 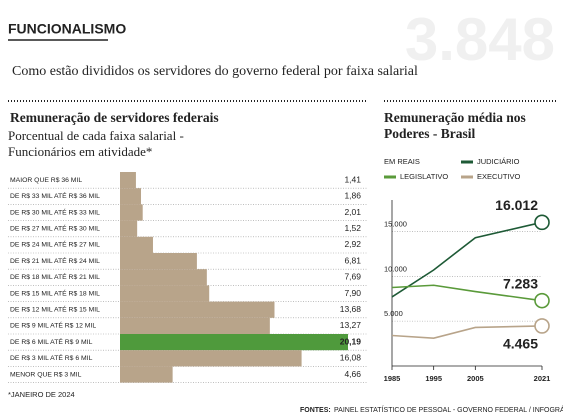 What do you see at coordinates (520, 344) in the screenshot?
I see `value-label: 4.465` at bounding box center [520, 344].